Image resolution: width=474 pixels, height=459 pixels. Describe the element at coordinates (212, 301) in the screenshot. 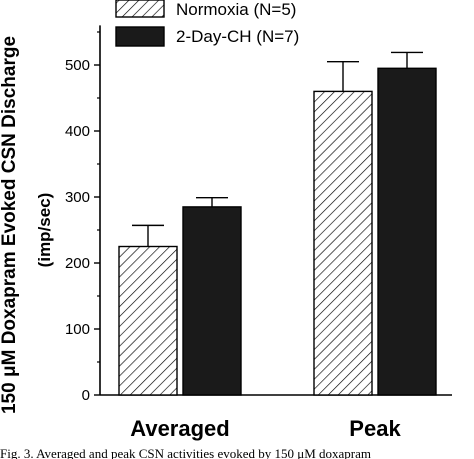

I see `bar-ch-averaged` at that location.